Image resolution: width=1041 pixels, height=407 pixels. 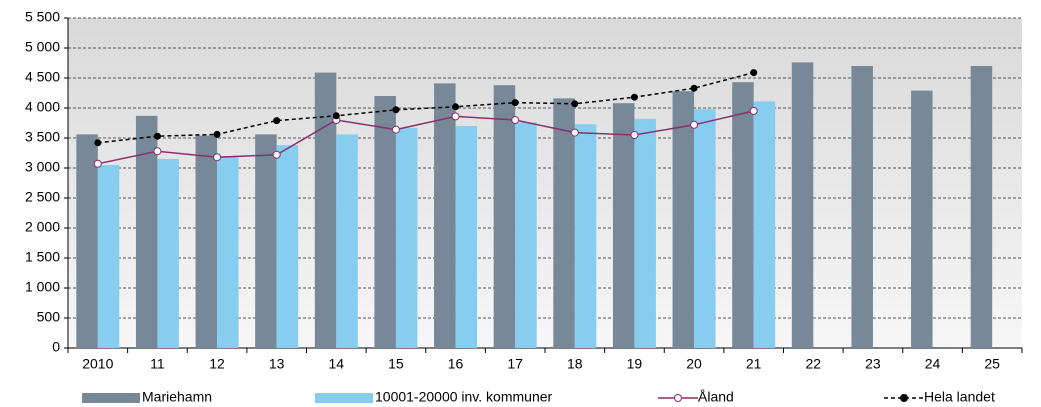 What do you see at coordinates (992, 364) in the screenshot?
I see `x-tick-label: 25` at bounding box center [992, 364].